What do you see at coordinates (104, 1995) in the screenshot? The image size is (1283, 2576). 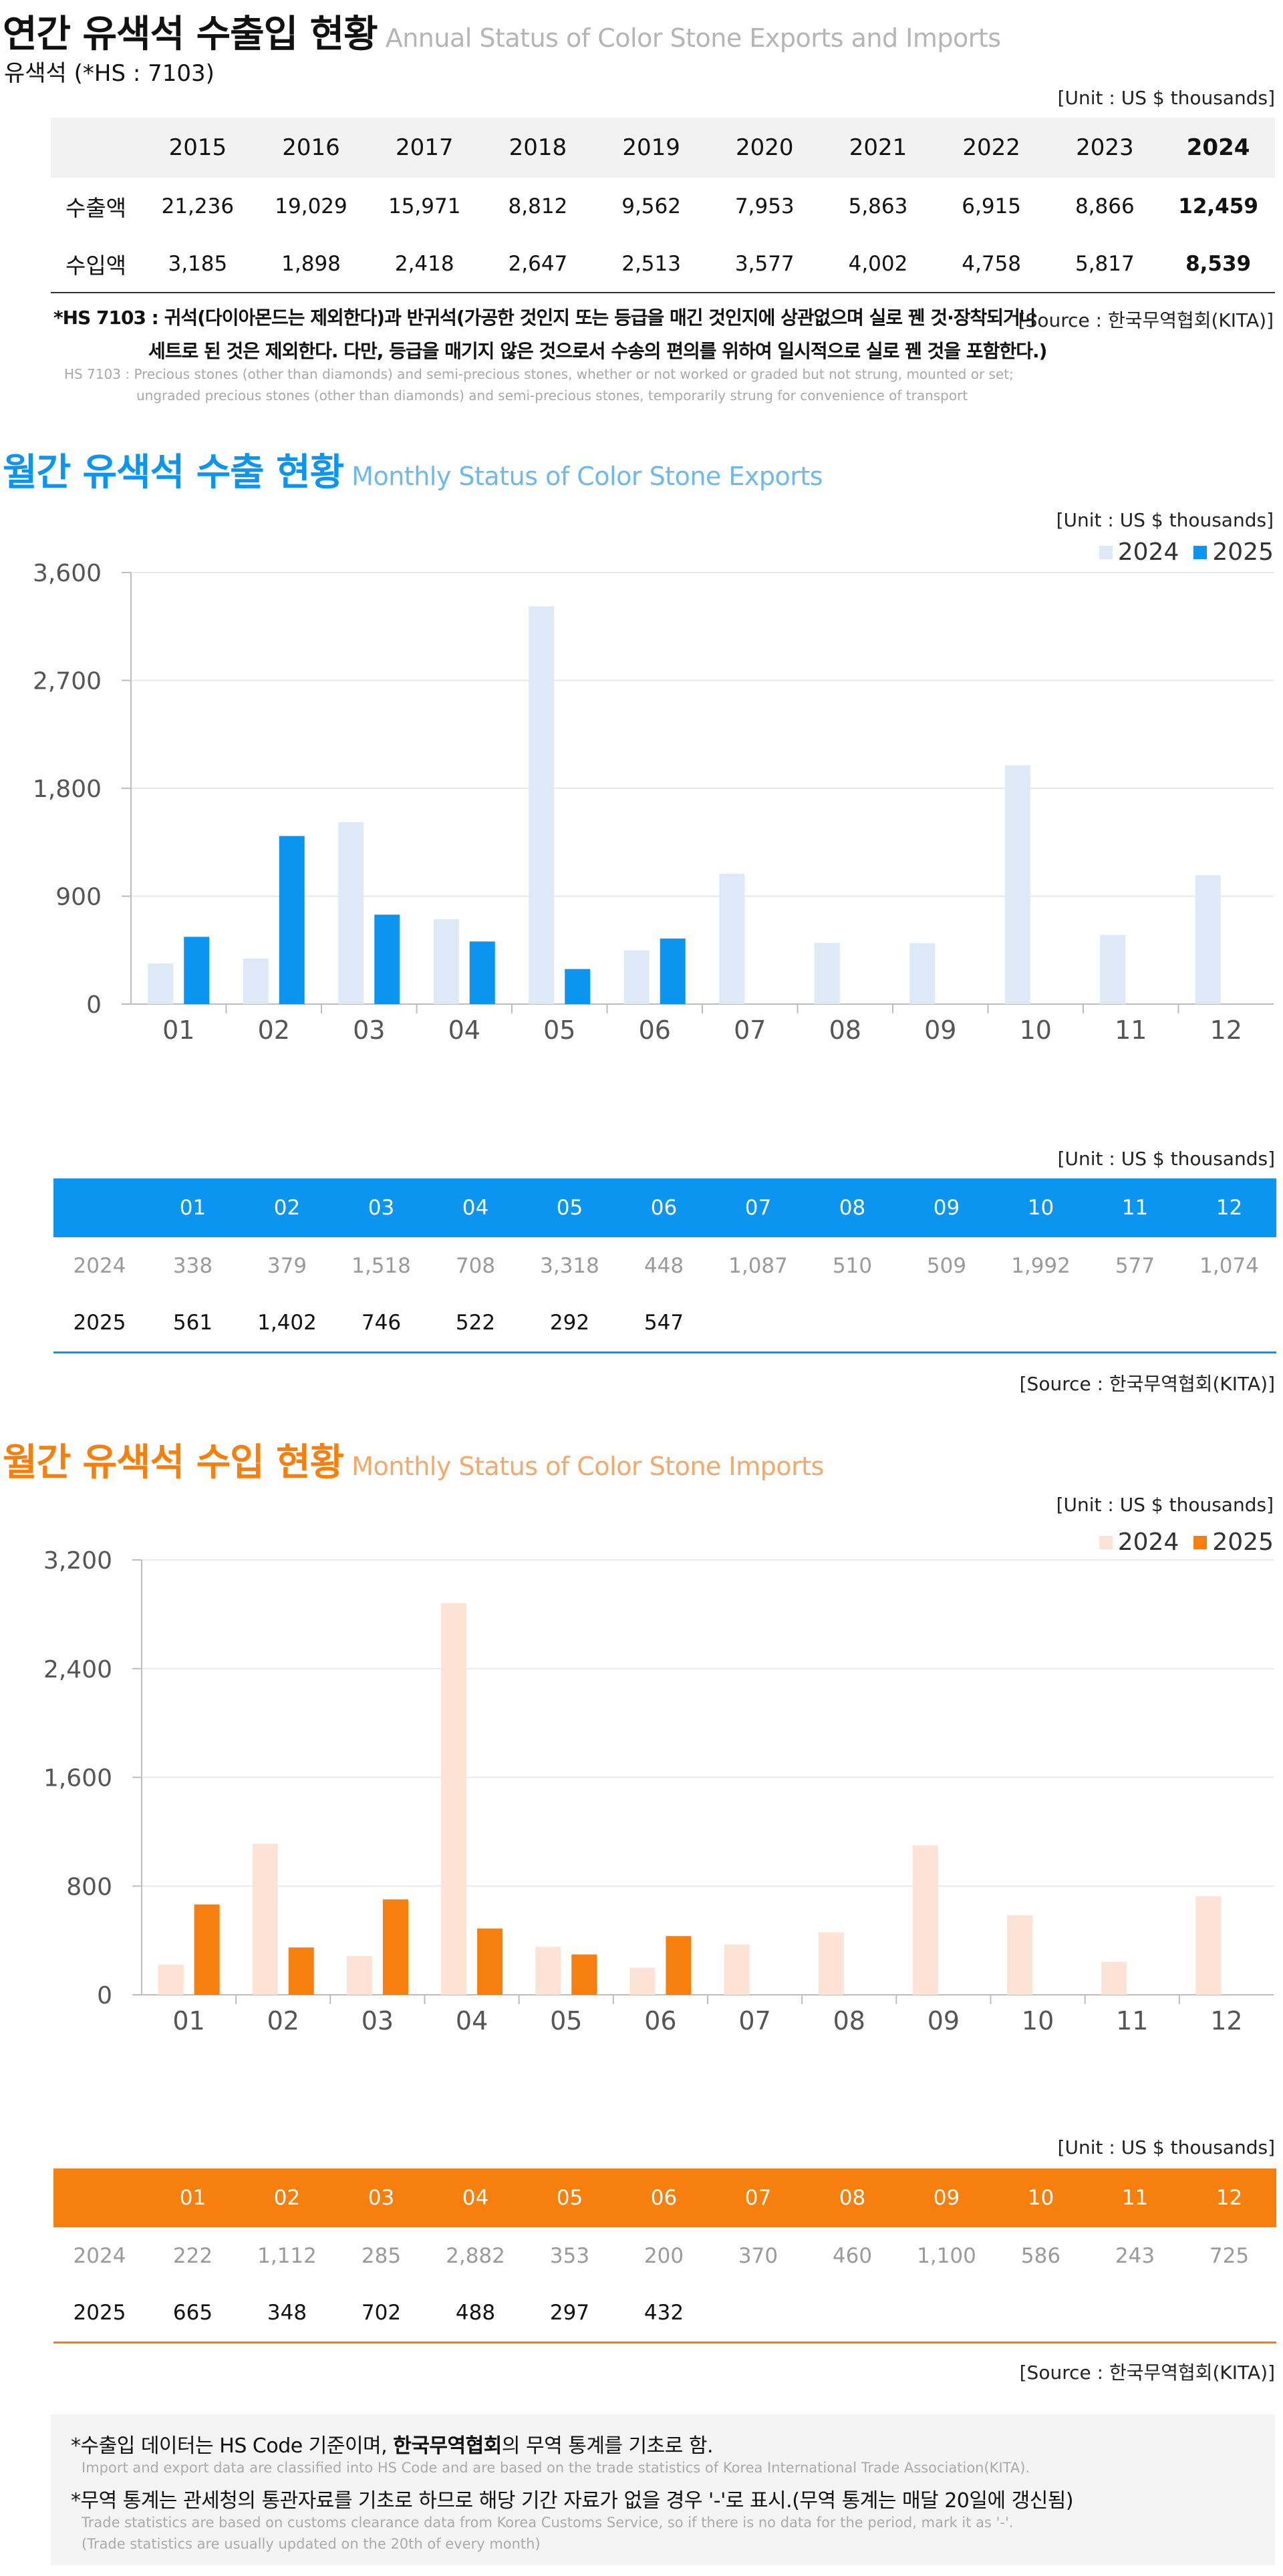 I see `y-tick-label: 0` at bounding box center [104, 1995].